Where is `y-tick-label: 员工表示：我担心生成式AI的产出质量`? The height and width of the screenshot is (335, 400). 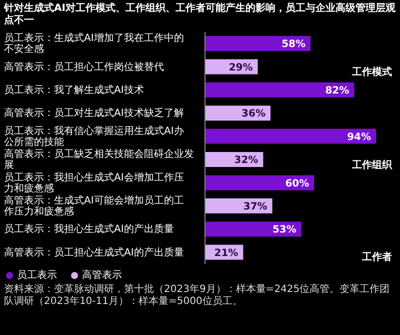 y-tick-label: 员工表示：我担心生成式AI的产出质量 is located at coordinates (89, 228).